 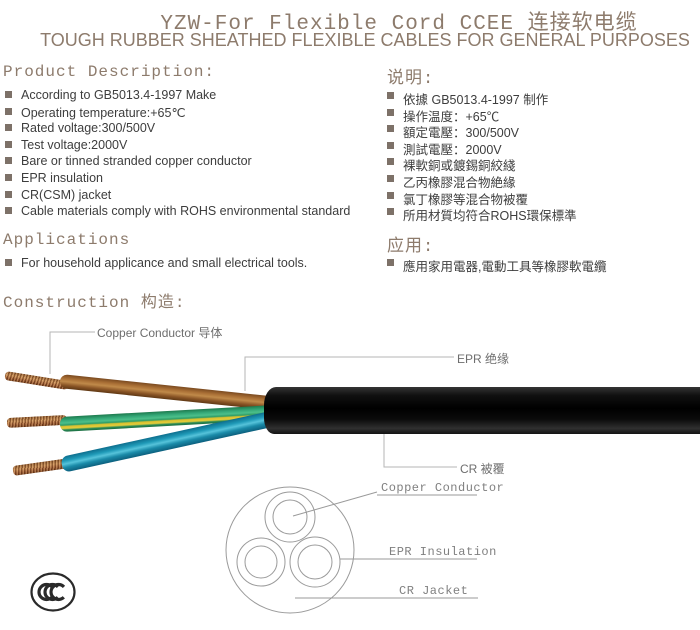 What do you see at coordinates (452, 149) in the screenshot?
I see `list-item-text: 測試電壓：2000V` at bounding box center [452, 149].